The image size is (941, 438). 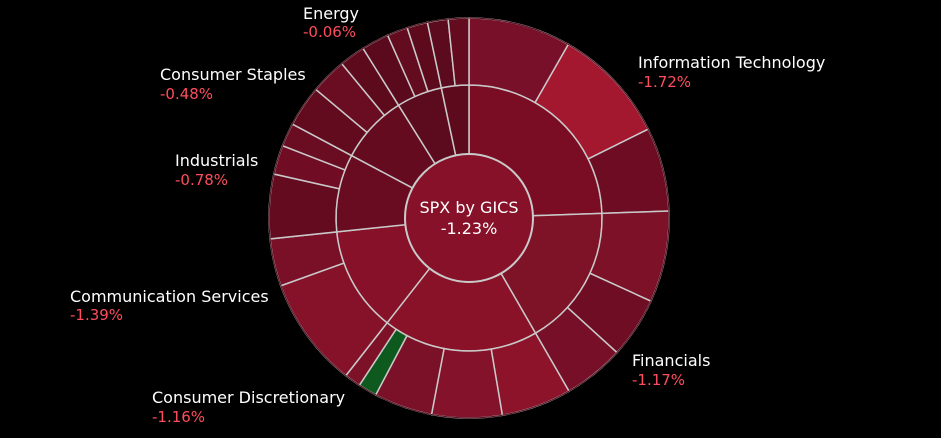 What do you see at coordinates (469, 228) in the screenshot?
I see `chart-total-change: -1.23%` at bounding box center [469, 228].